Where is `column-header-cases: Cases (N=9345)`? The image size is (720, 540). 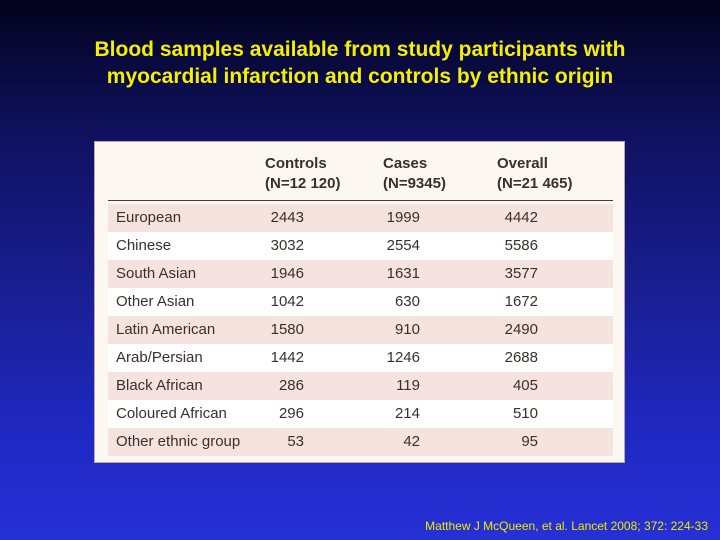 column-header-cases: Cases (N=9345) is located at coordinates (414, 174).